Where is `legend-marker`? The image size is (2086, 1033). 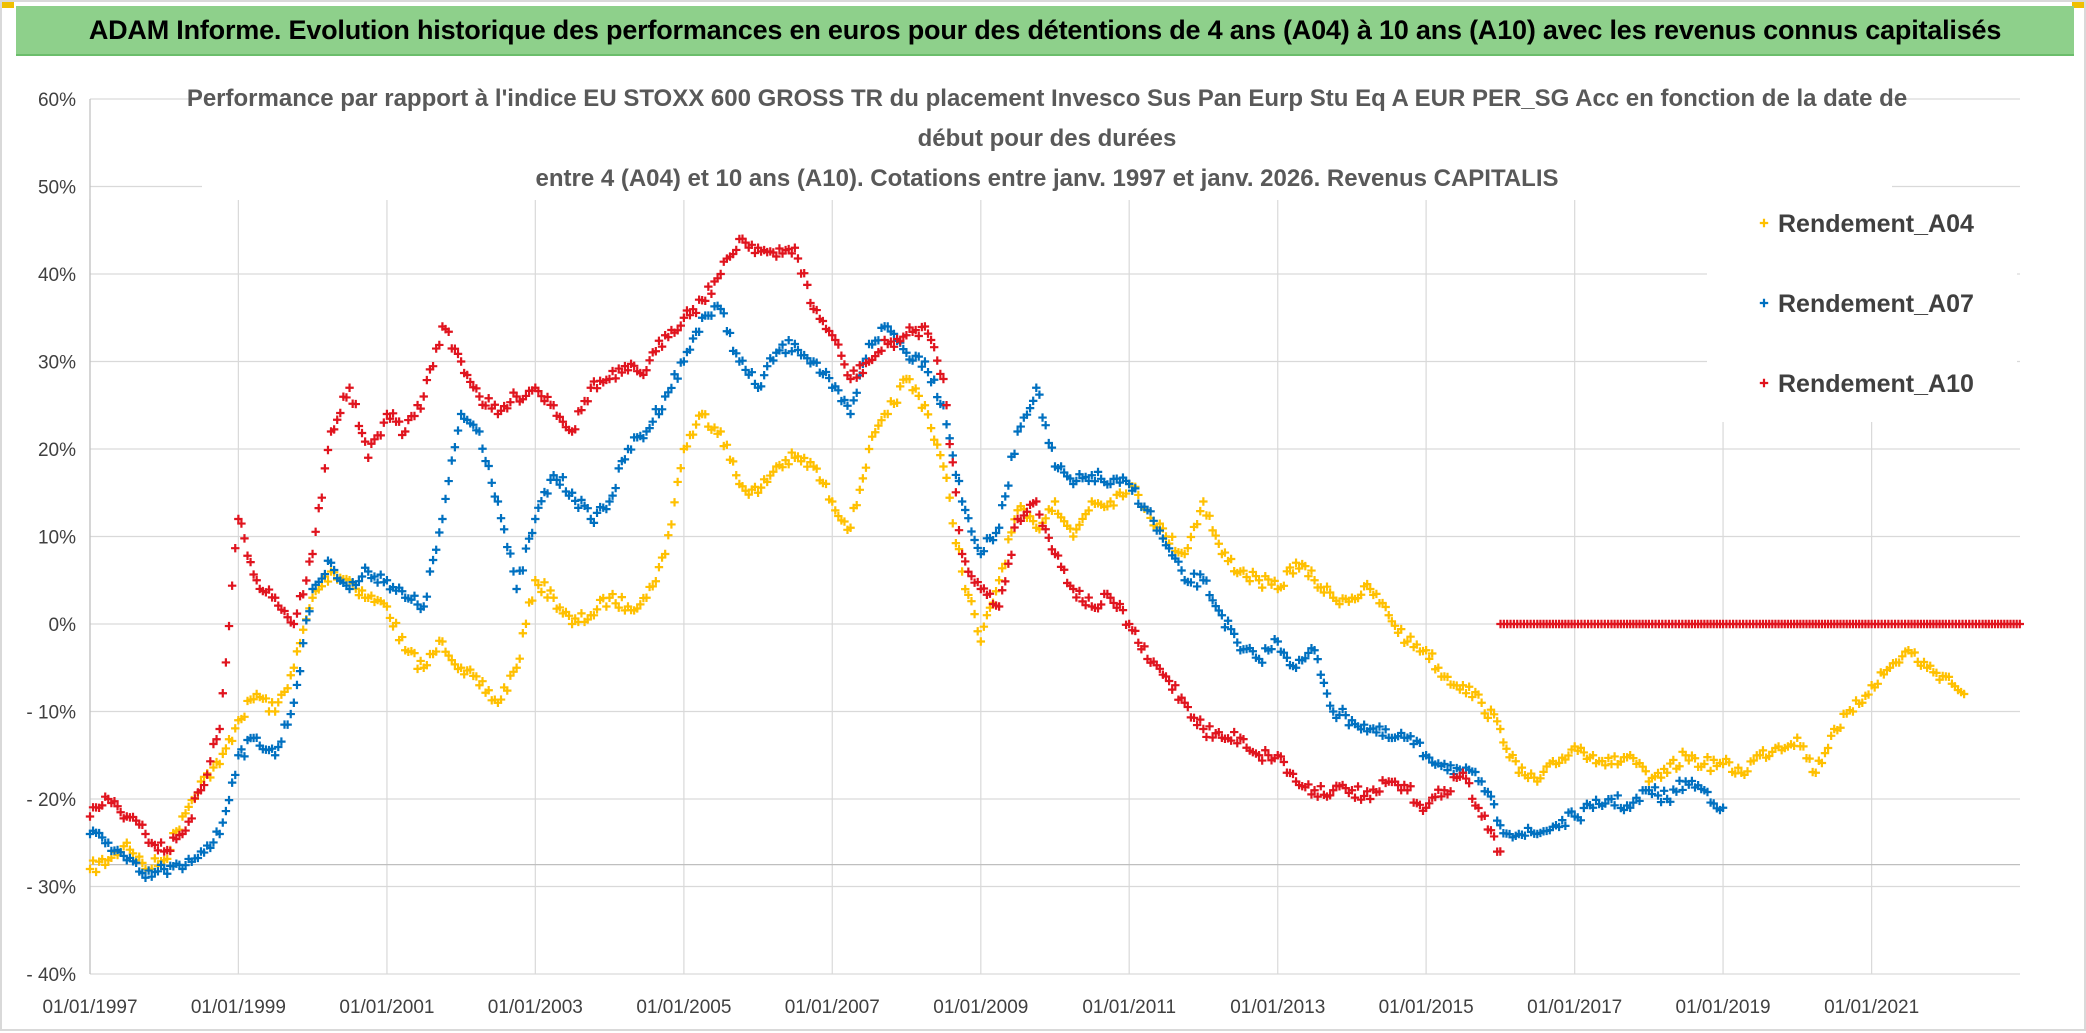
legend-marker is located at coordinates (1764, 303).